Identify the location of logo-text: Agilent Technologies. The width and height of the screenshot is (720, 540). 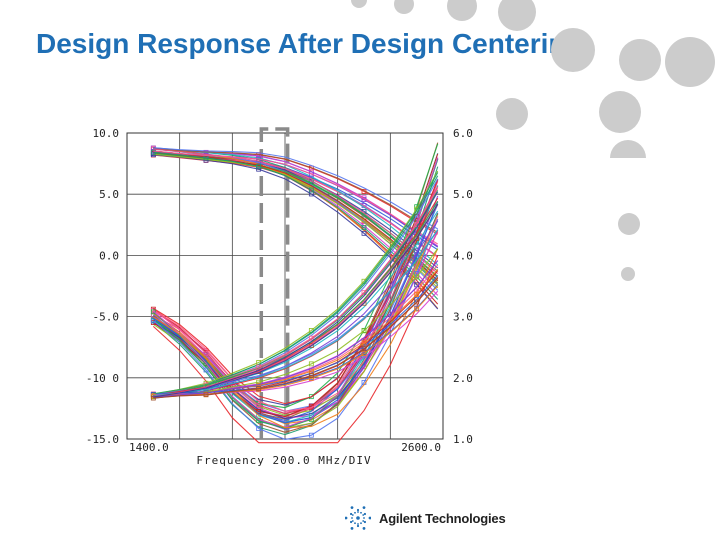
(442, 518).